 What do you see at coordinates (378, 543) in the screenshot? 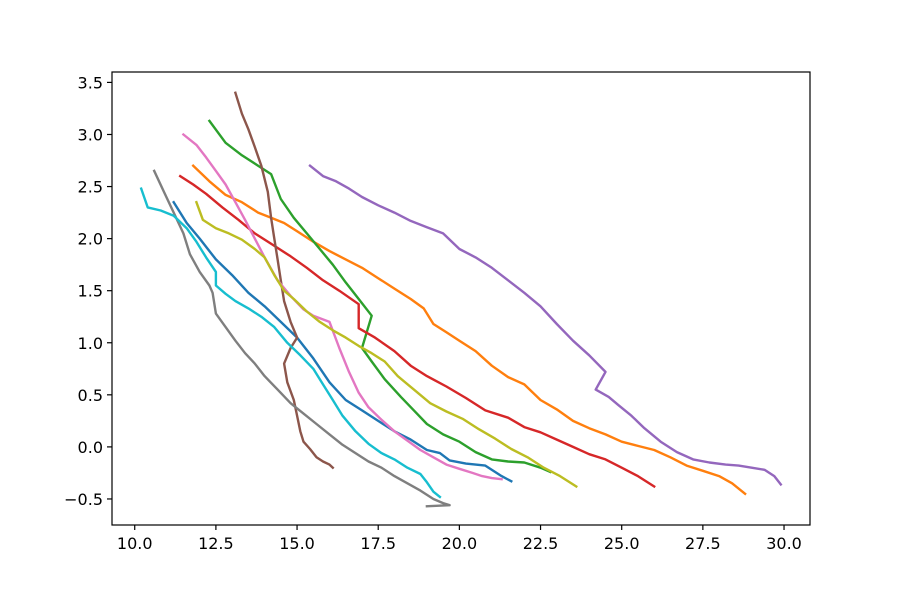
I see `x-tick-label: 17.5` at bounding box center [378, 543].